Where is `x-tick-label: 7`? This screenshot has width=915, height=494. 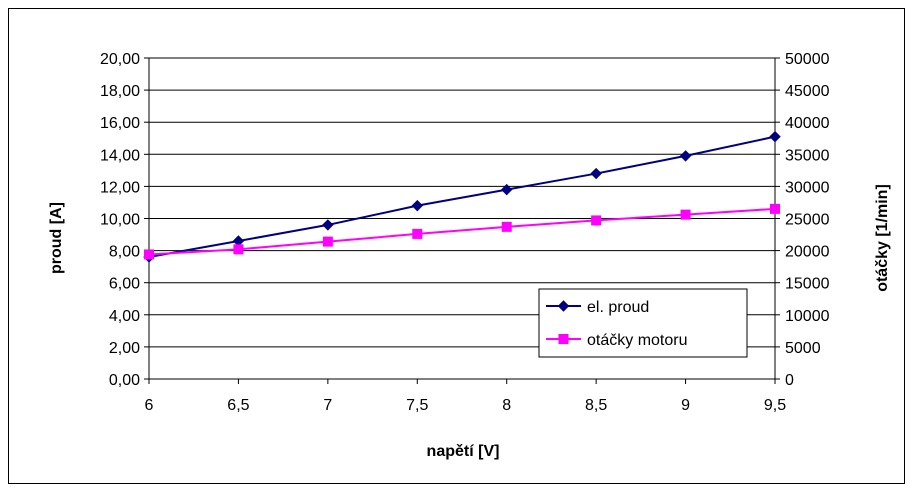 x-tick-label: 7 is located at coordinates (327, 405).